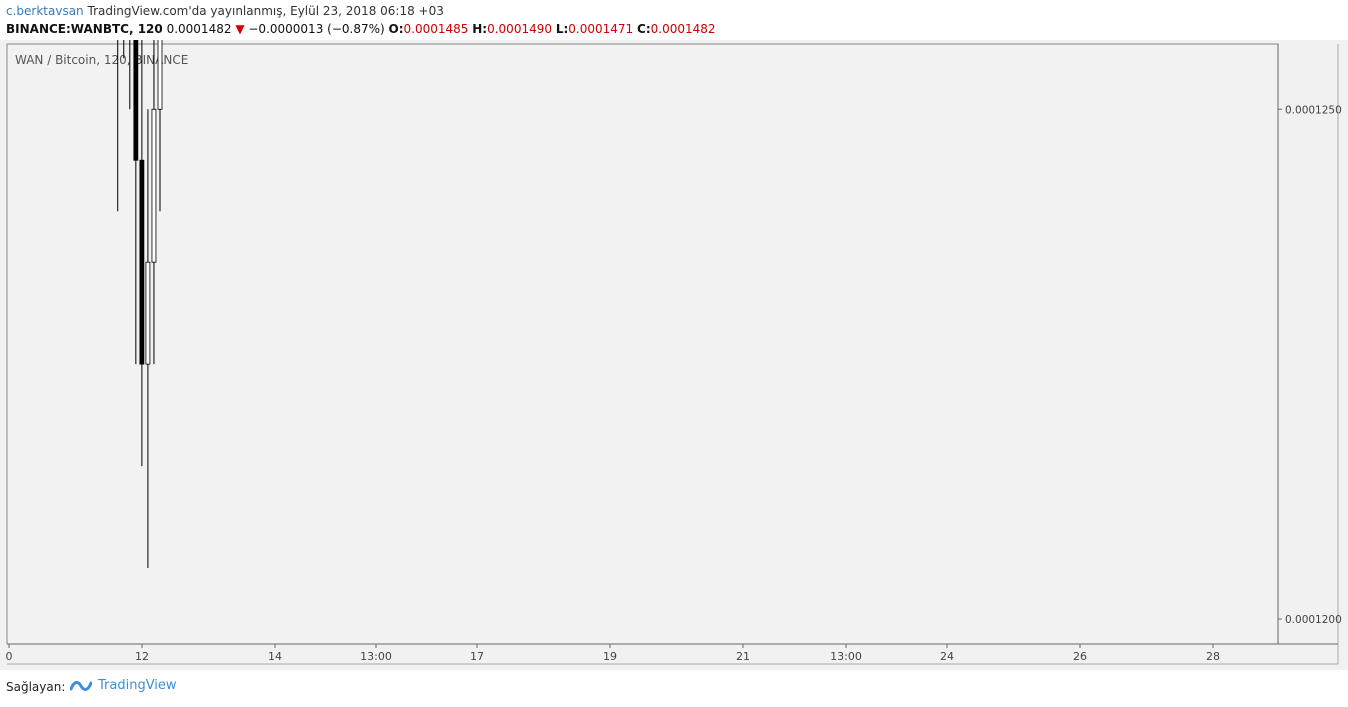 The width and height of the screenshot is (1348, 707). I want to click on symbol-label: BINANCE:WANBTC, 120, so click(84, 29).